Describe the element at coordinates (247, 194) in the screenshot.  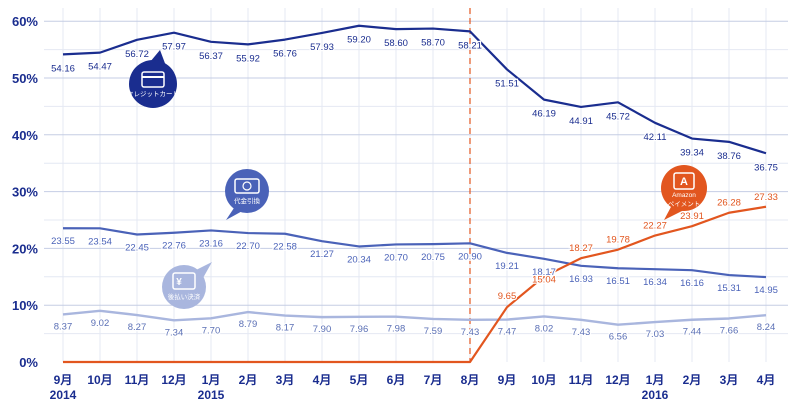
I see `legend-bubble-cod: 代金引換` at that location.